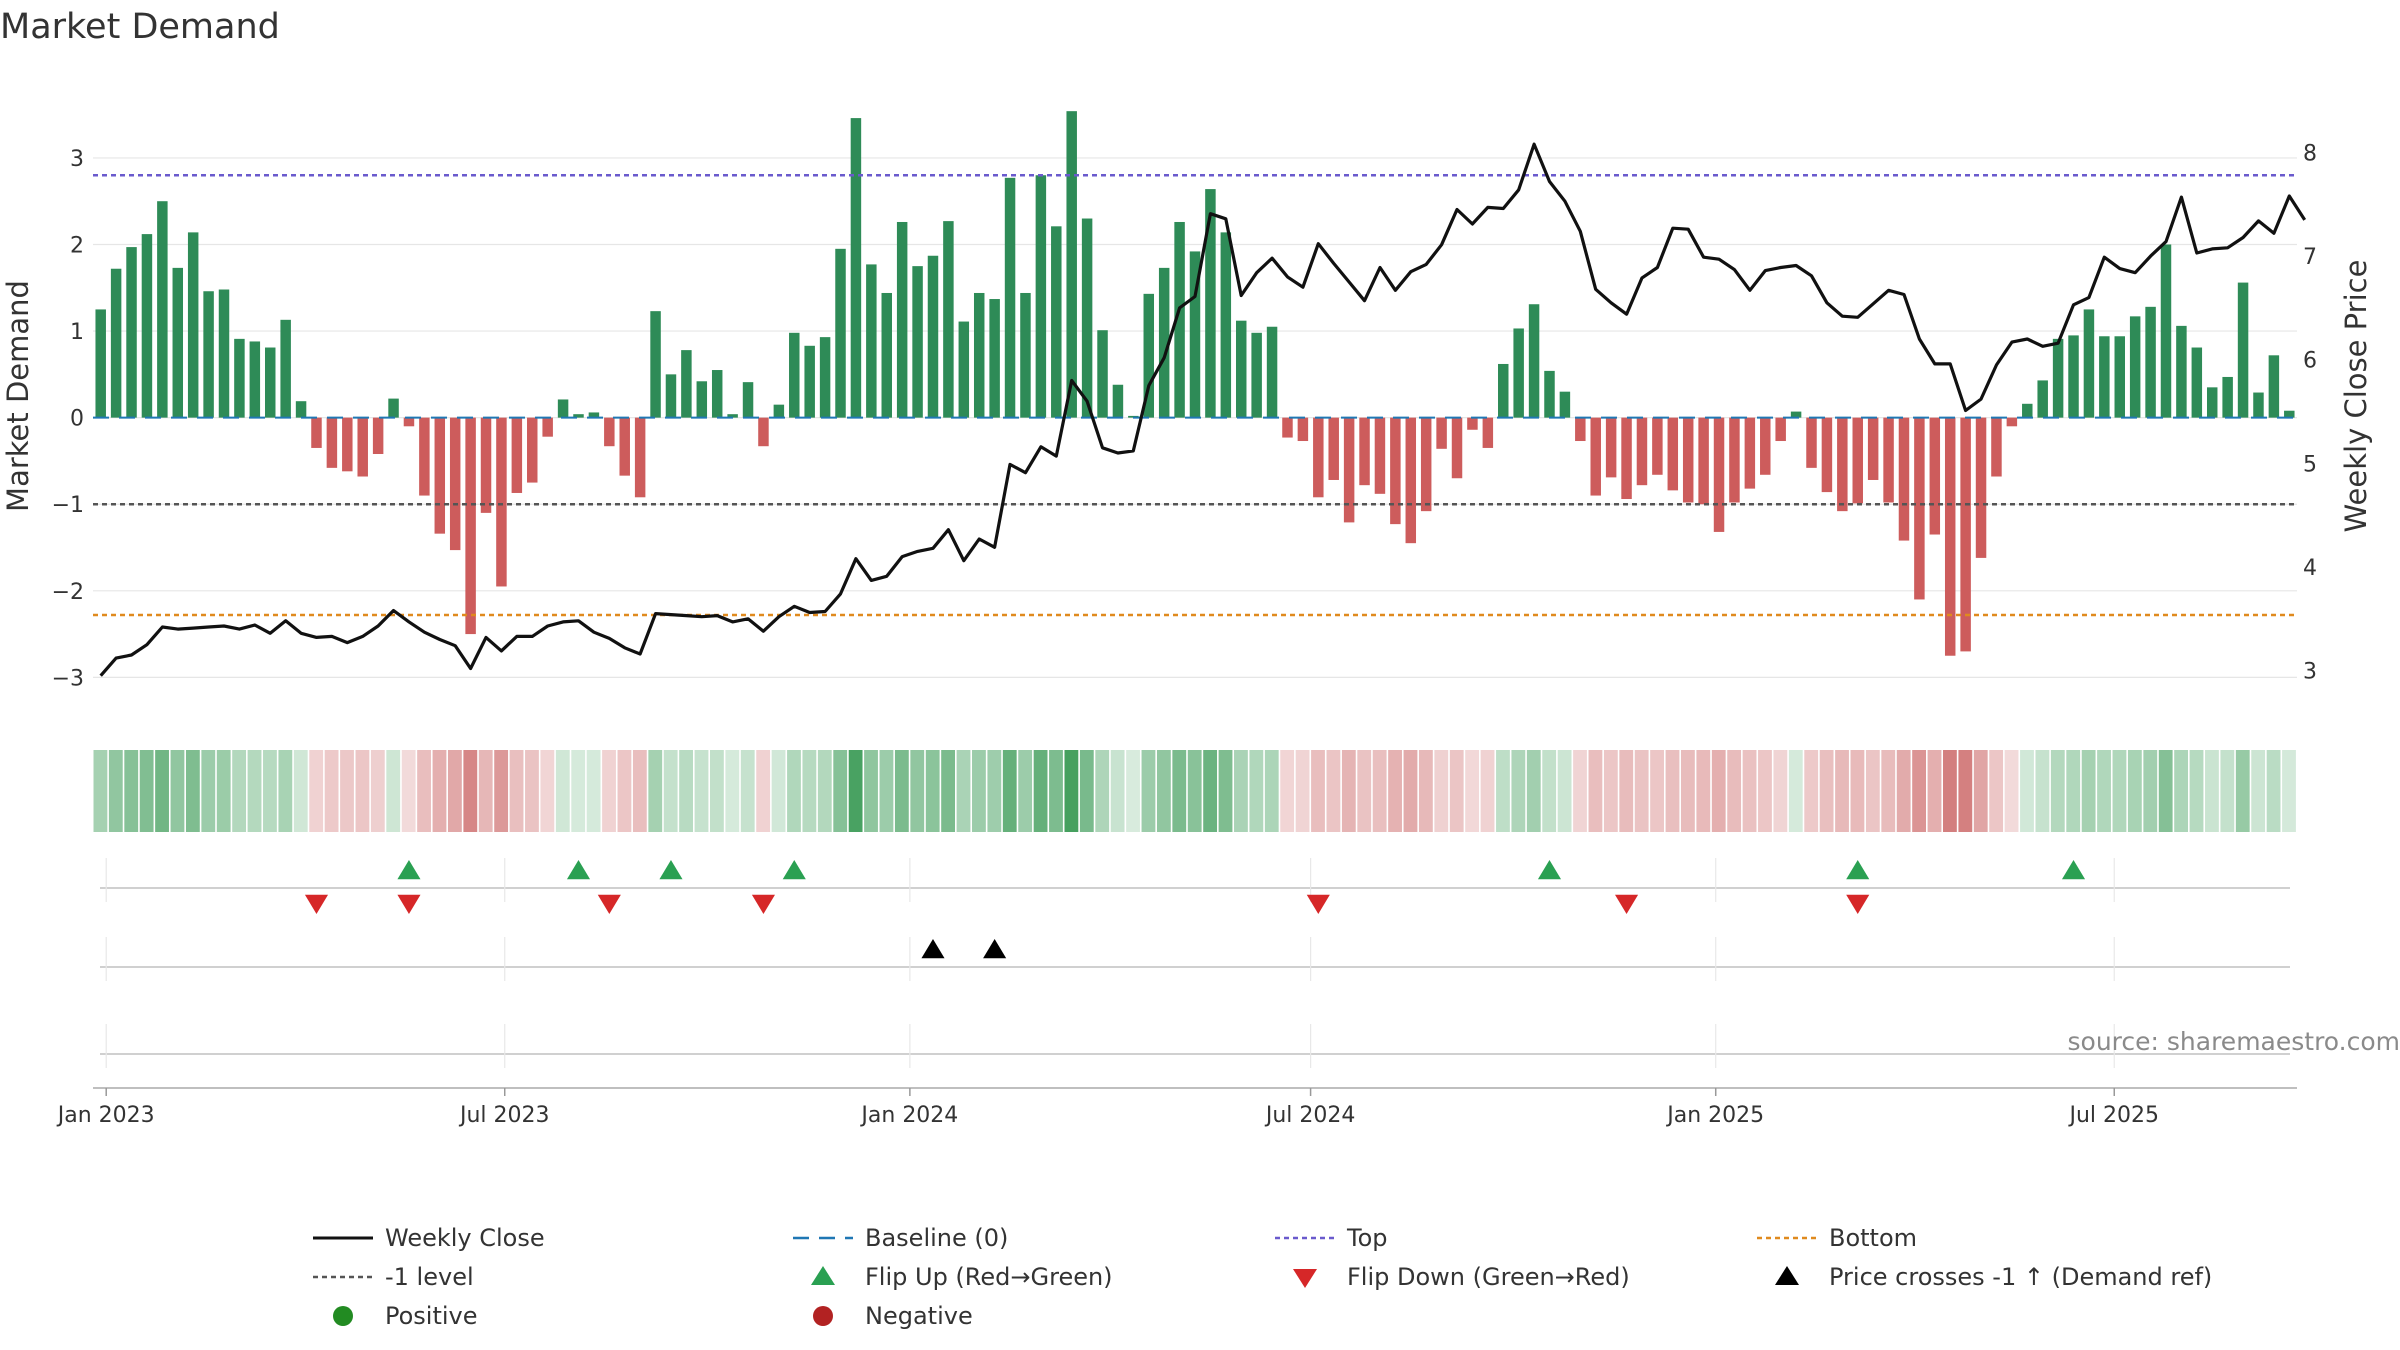 The width and height of the screenshot is (2400, 1350). I want to click on legend-label-positive: Positive, so click(431, 1316).